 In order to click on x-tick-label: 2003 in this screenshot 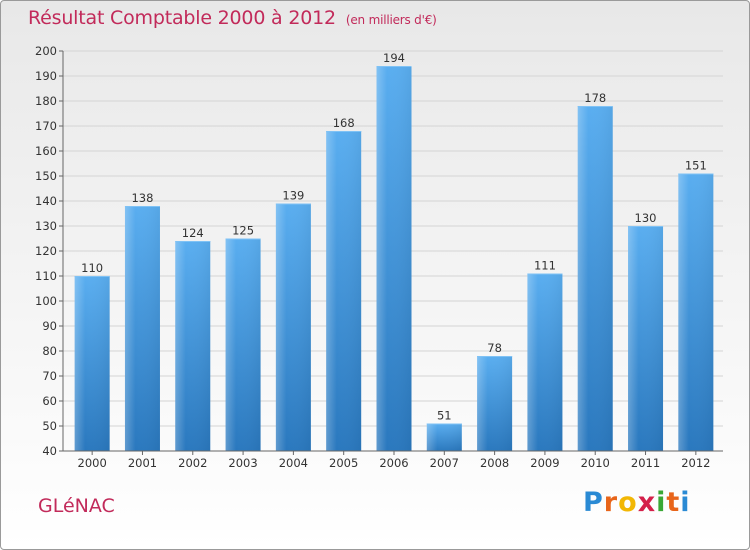, I will do `click(242, 463)`.